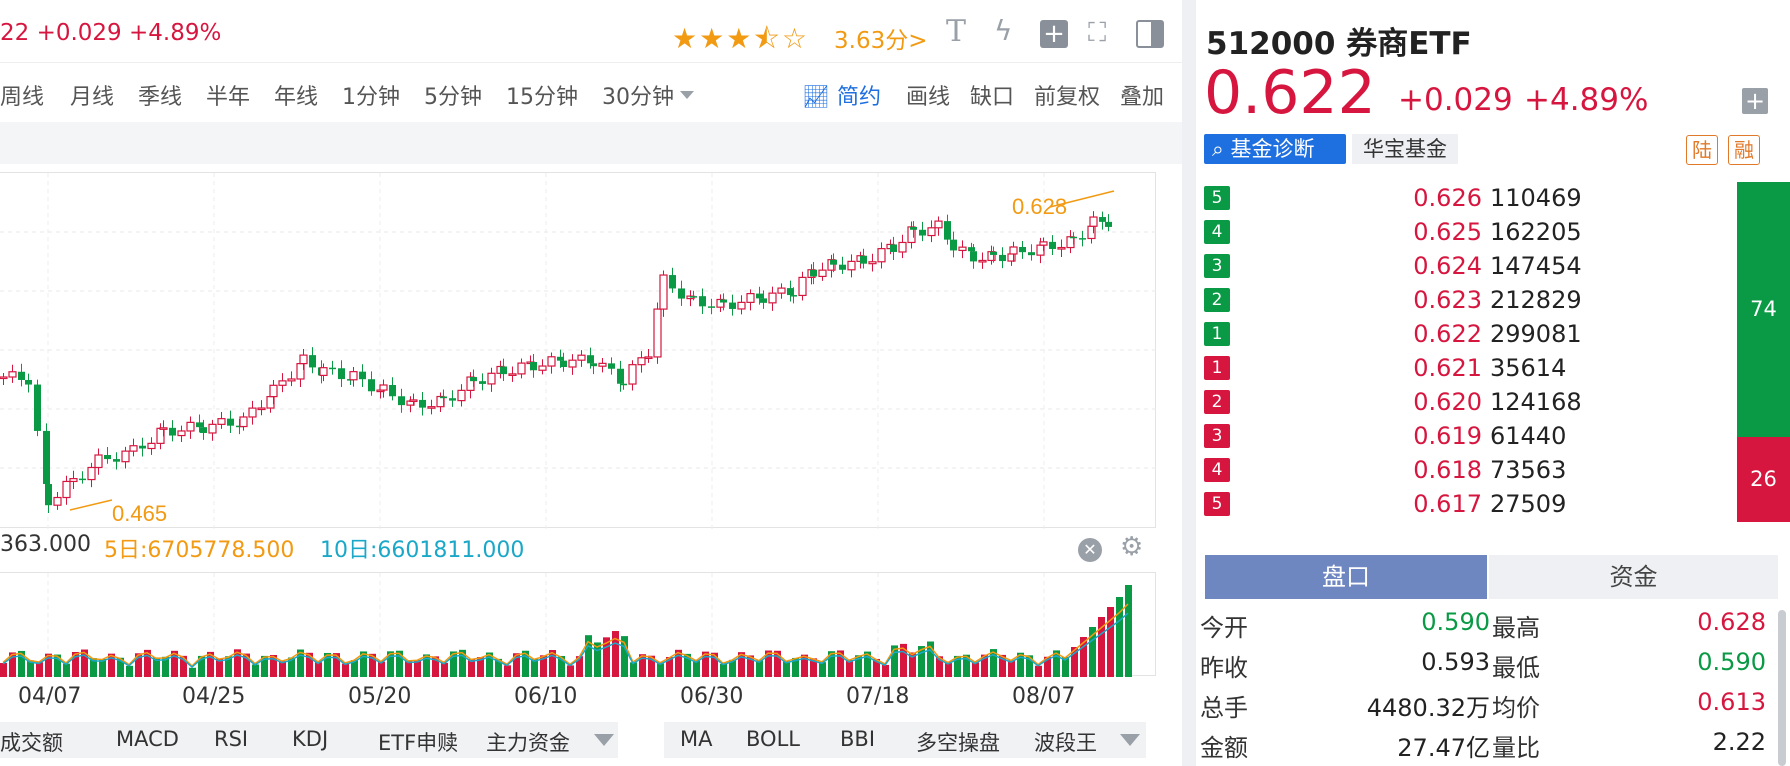 The width and height of the screenshot is (1790, 766). I want to click on period-week: 周线, so click(22, 97).